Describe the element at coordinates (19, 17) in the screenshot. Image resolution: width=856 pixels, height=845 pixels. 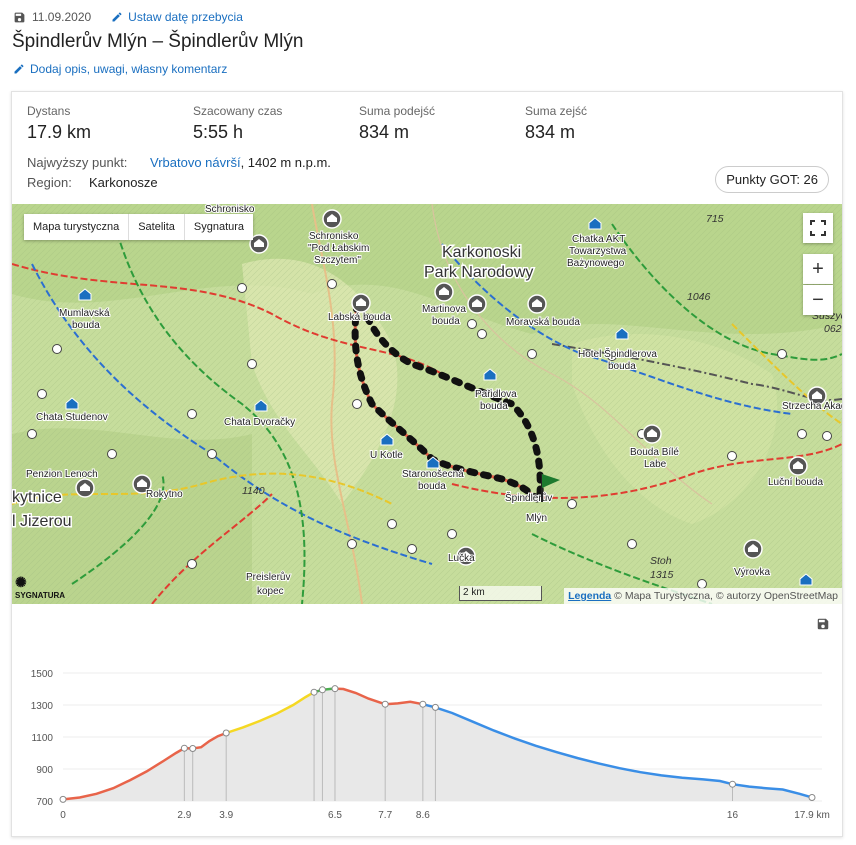
I see `save-icon` at that location.